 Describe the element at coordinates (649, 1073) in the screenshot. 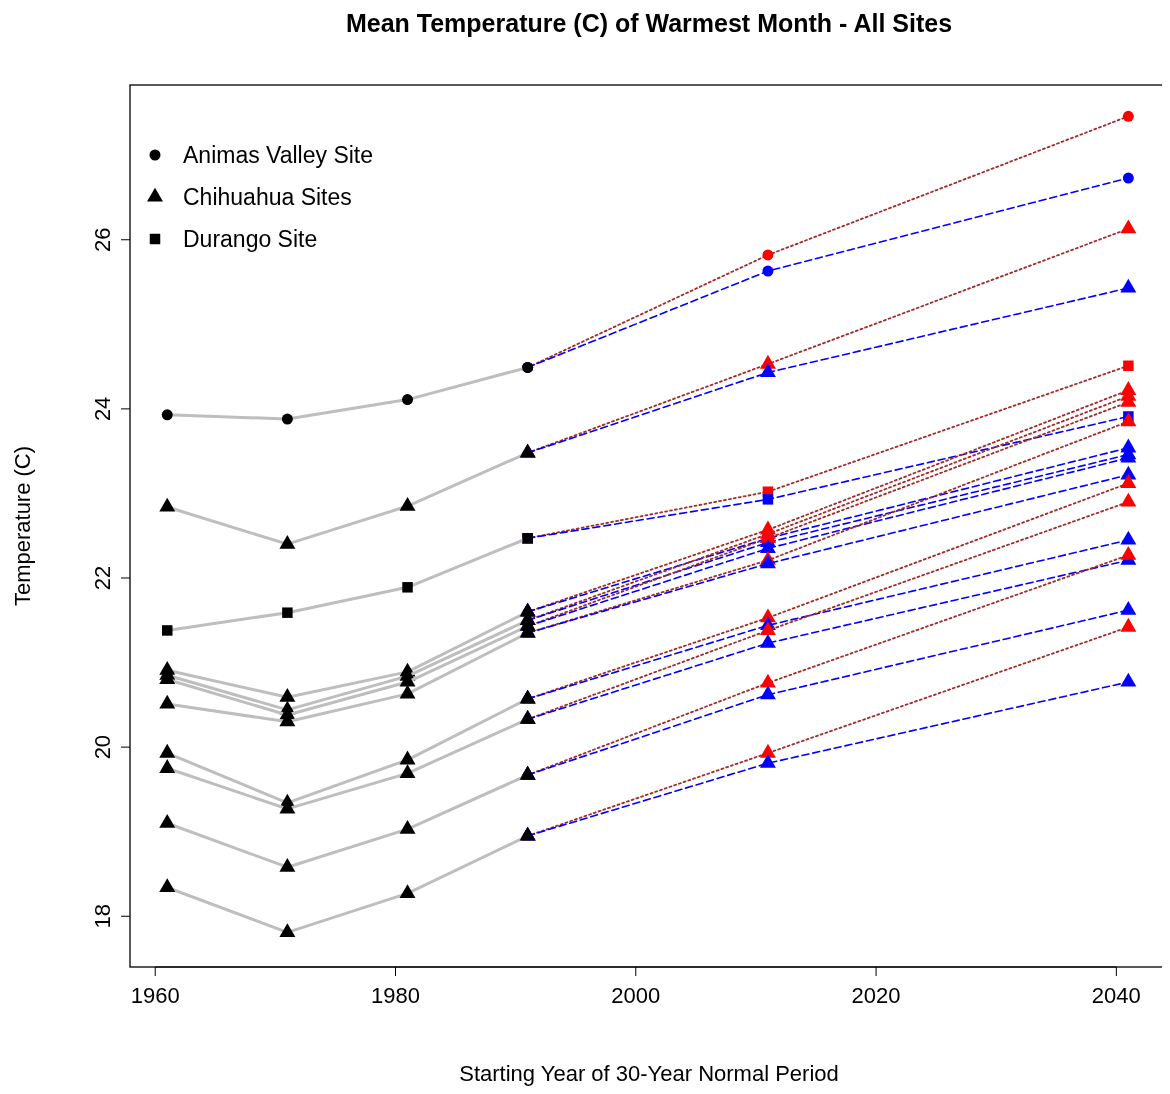

I see `x-axis-title: Starting Year of 30-Year Normal Period` at that location.